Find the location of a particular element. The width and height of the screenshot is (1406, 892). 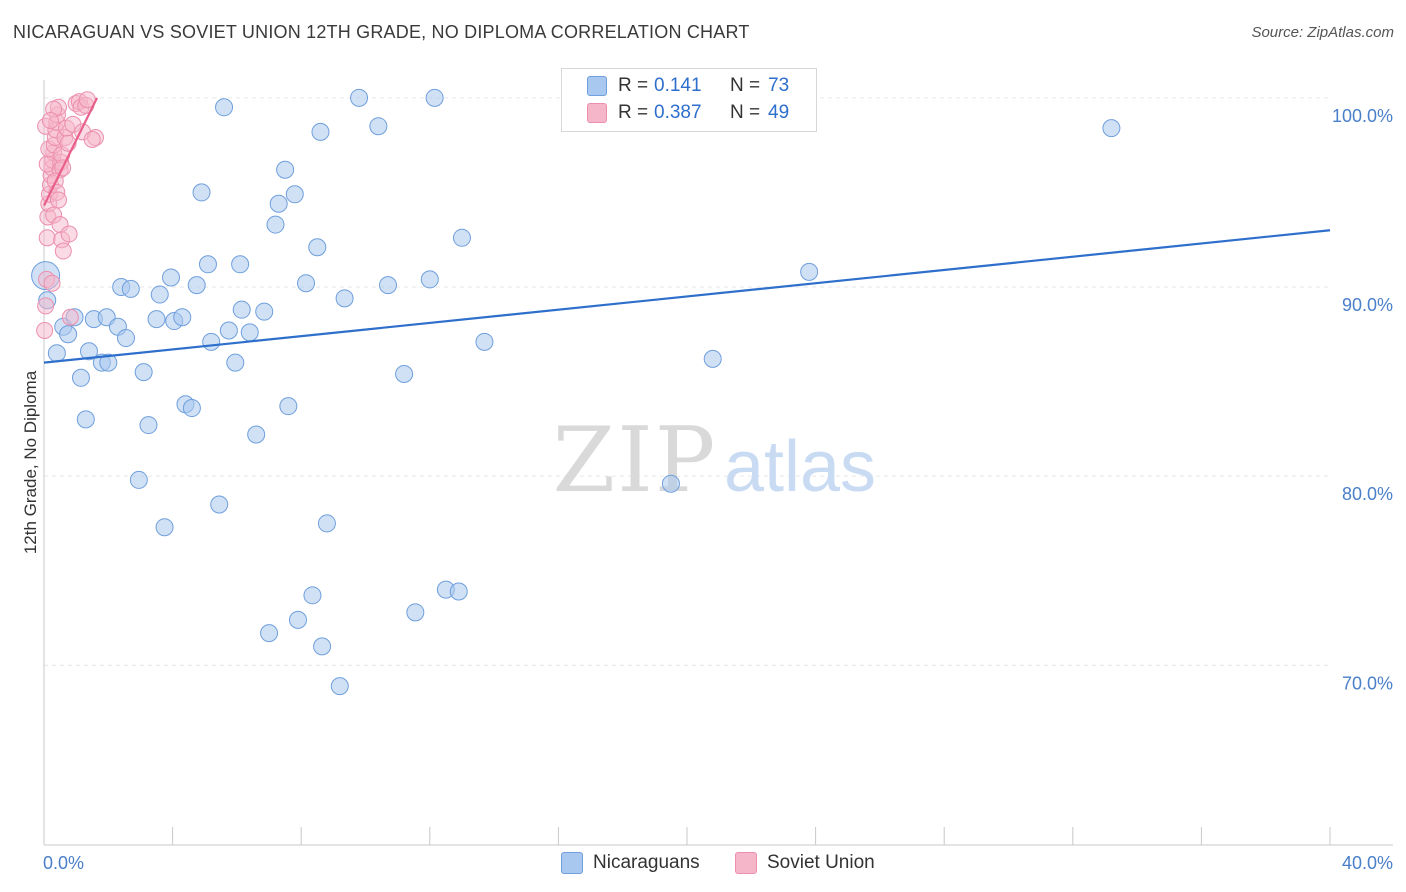

trendline-soviet-union is located at coordinates (71, 152).